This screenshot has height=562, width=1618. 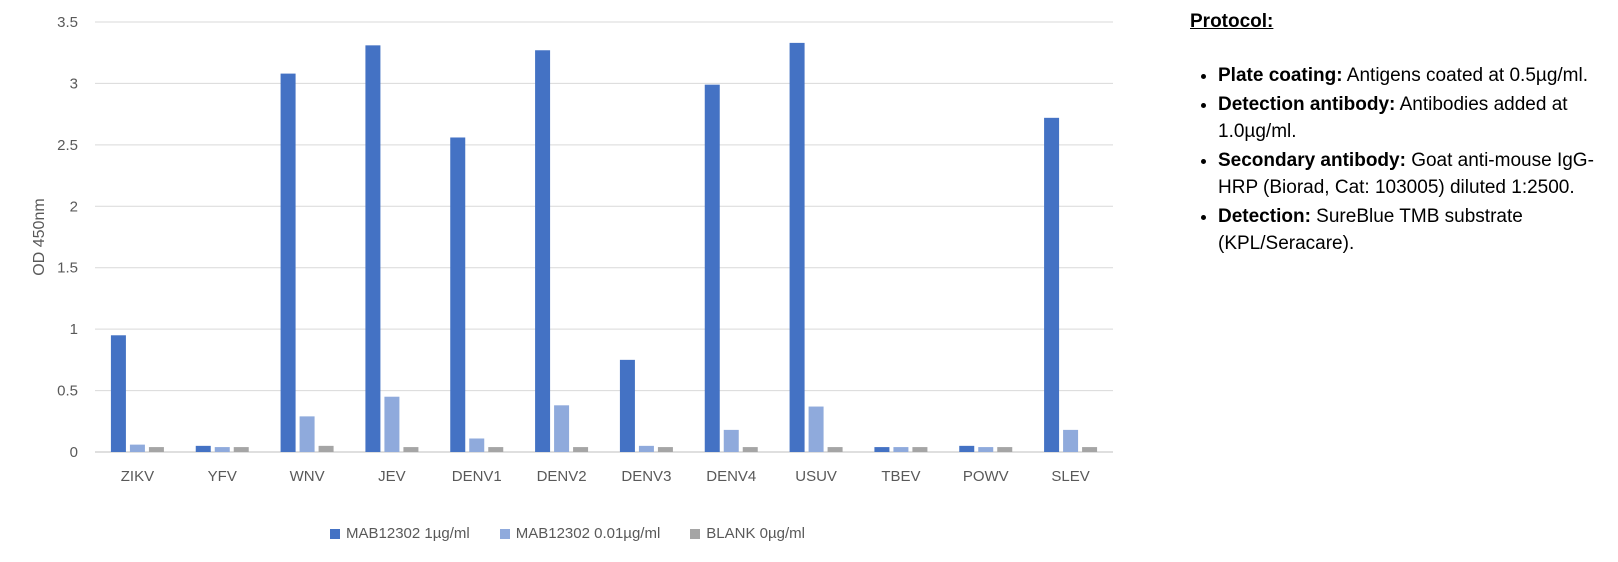 I want to click on x-tick-label: DENV3, so click(x=646, y=476).